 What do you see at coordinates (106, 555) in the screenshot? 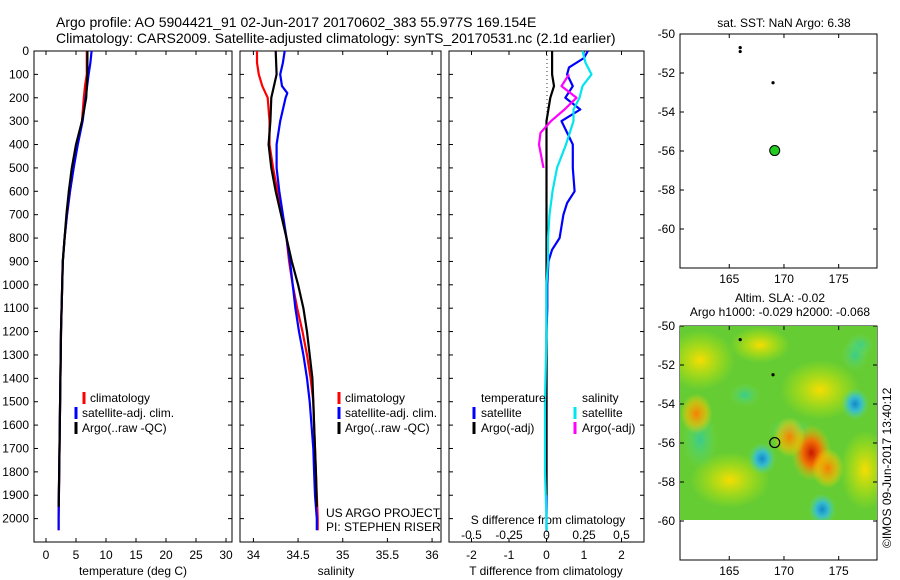
I see `x-tick-label: 10` at bounding box center [106, 555].